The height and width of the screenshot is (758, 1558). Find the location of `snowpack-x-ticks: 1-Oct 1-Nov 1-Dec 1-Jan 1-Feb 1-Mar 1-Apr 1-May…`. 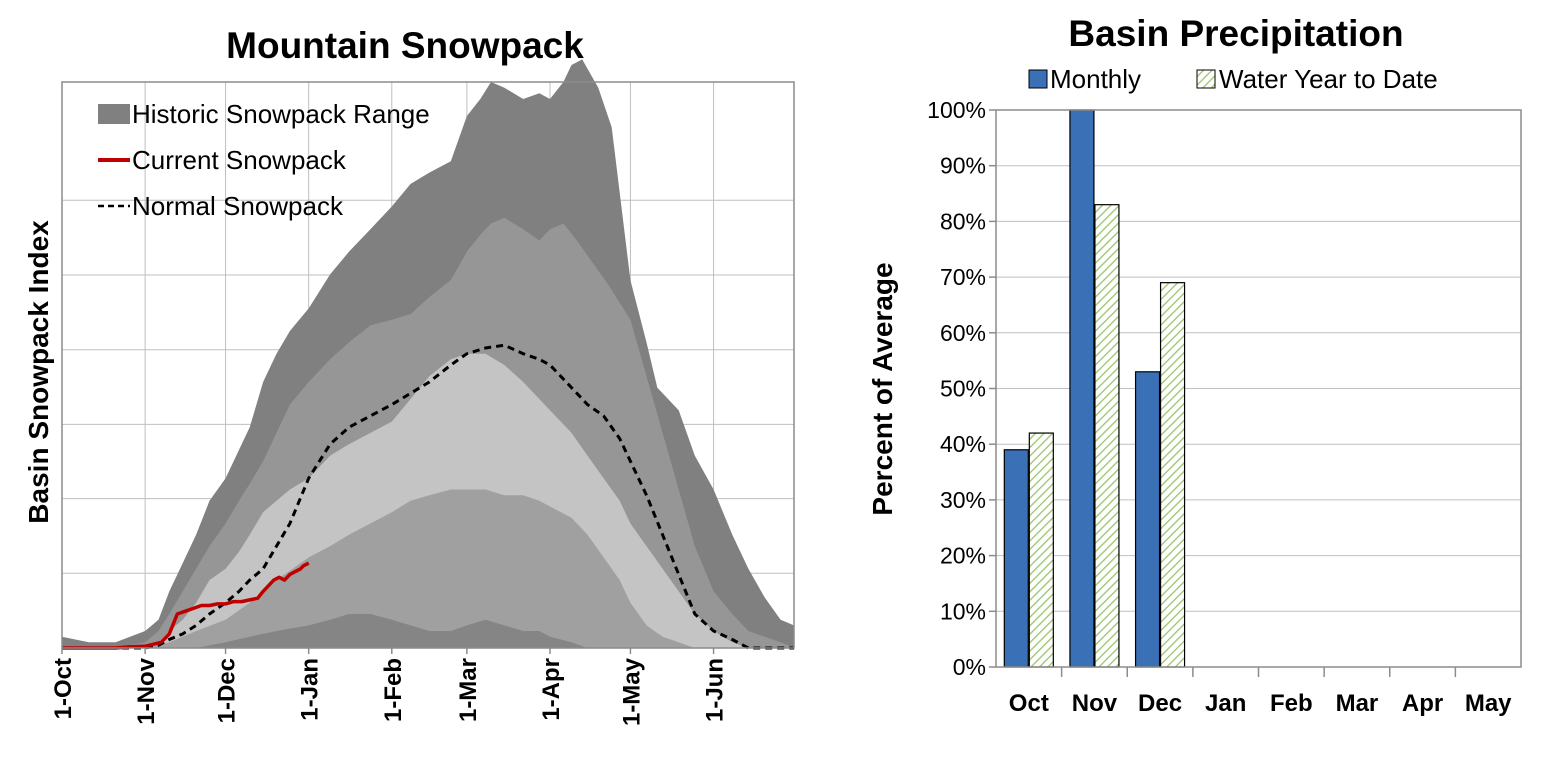

snowpack-x-ticks: 1-Oct 1-Nov 1-Dec 1-Jan 1-Feb 1-Mar 1-Apr 1-May… is located at coordinates (389, 687).